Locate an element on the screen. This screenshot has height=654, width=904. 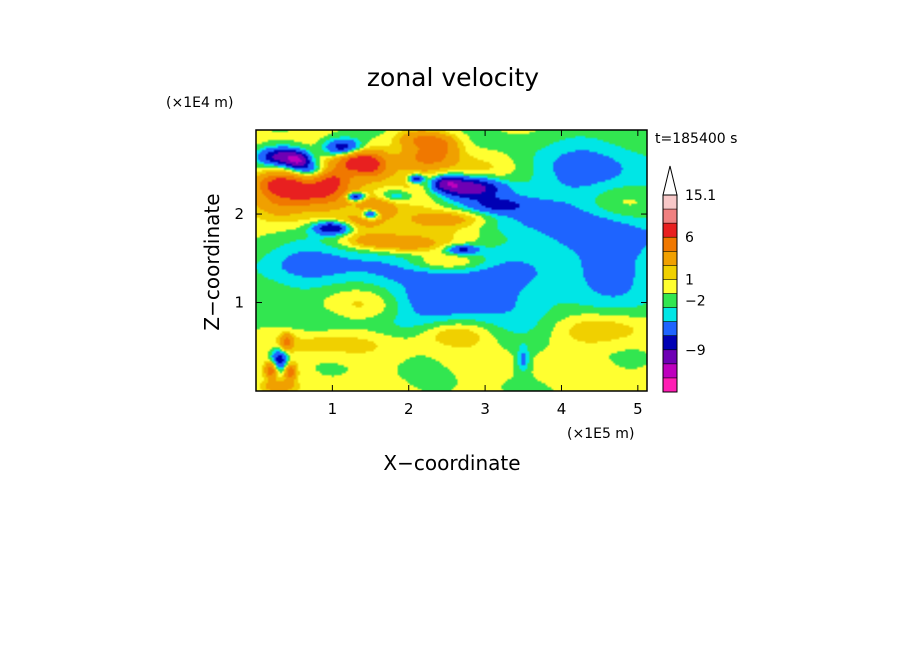
y-tick-label: 1 is located at coordinates (239, 303).